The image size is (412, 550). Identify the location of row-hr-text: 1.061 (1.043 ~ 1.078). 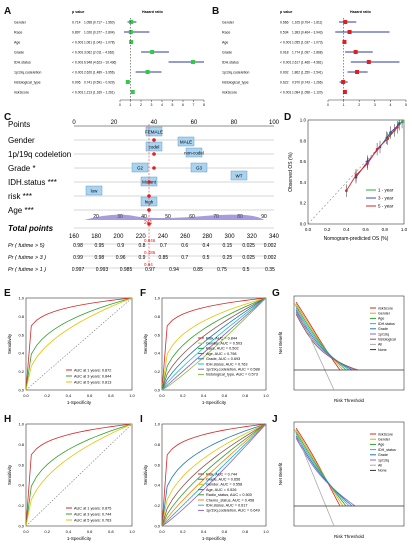
(99, 43).